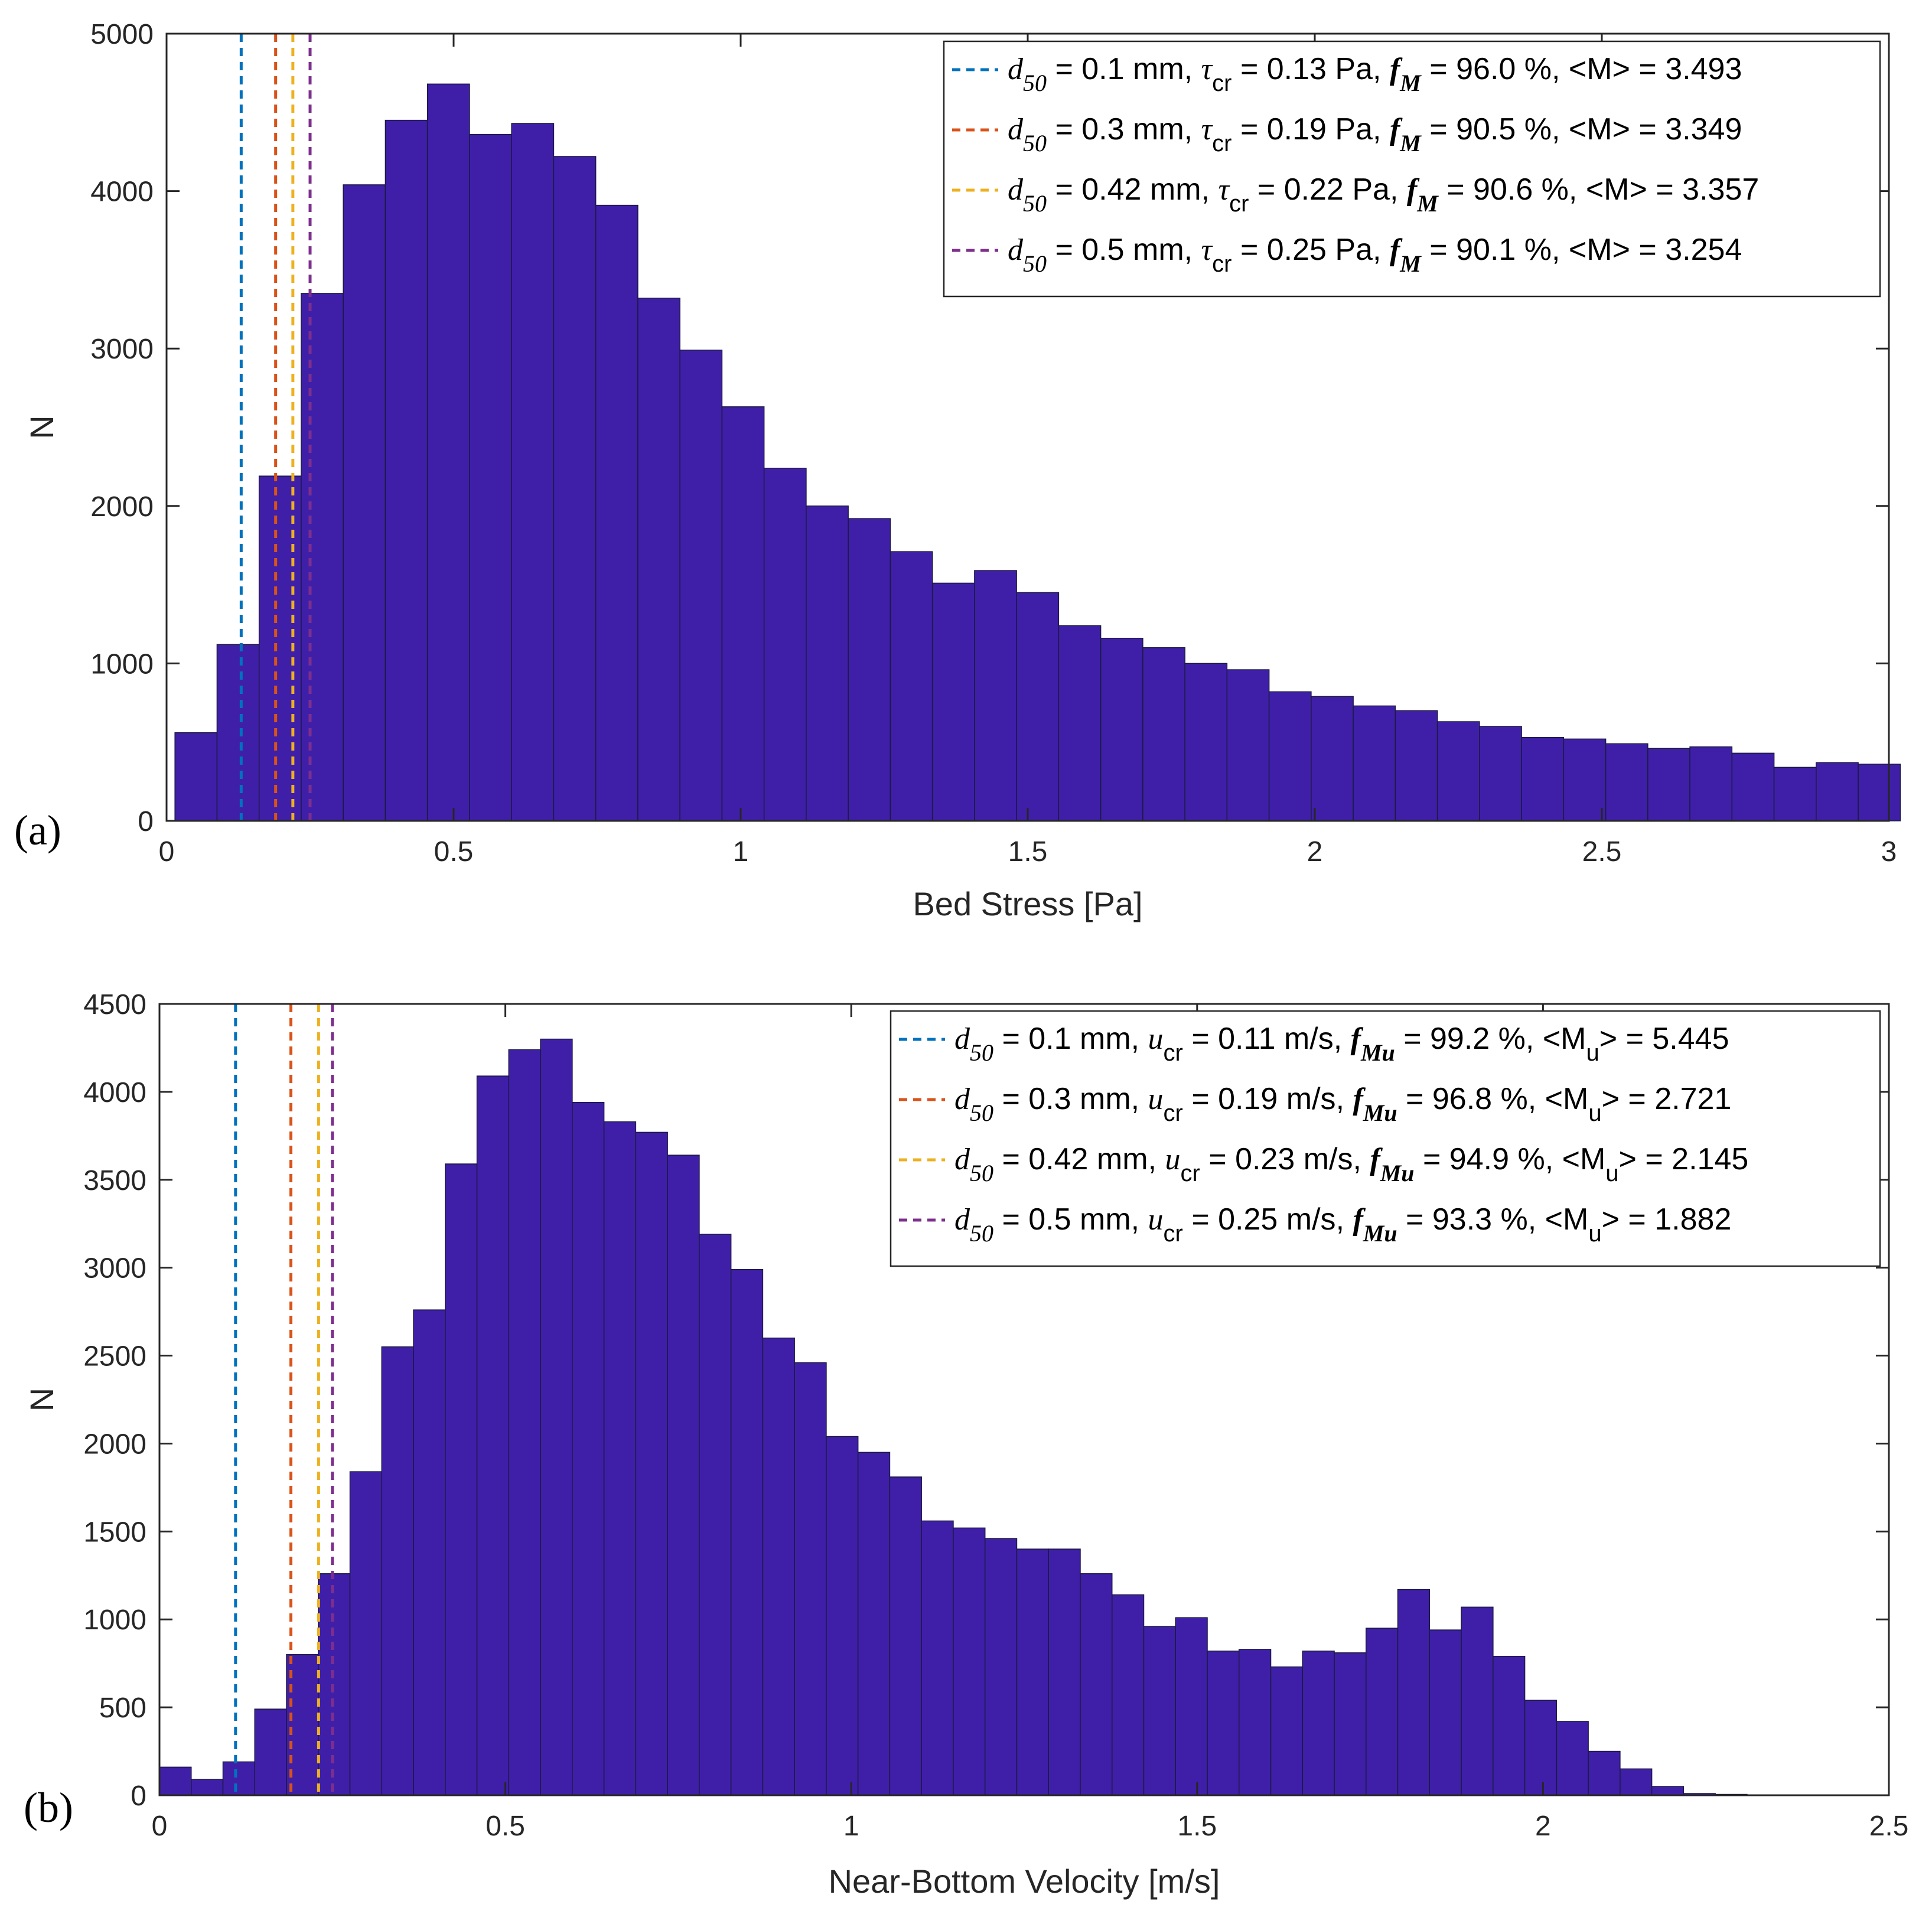 This screenshot has width=1932, height=1911. What do you see at coordinates (115, 1004) in the screenshot?
I see `y-tick-label: 4500` at bounding box center [115, 1004].